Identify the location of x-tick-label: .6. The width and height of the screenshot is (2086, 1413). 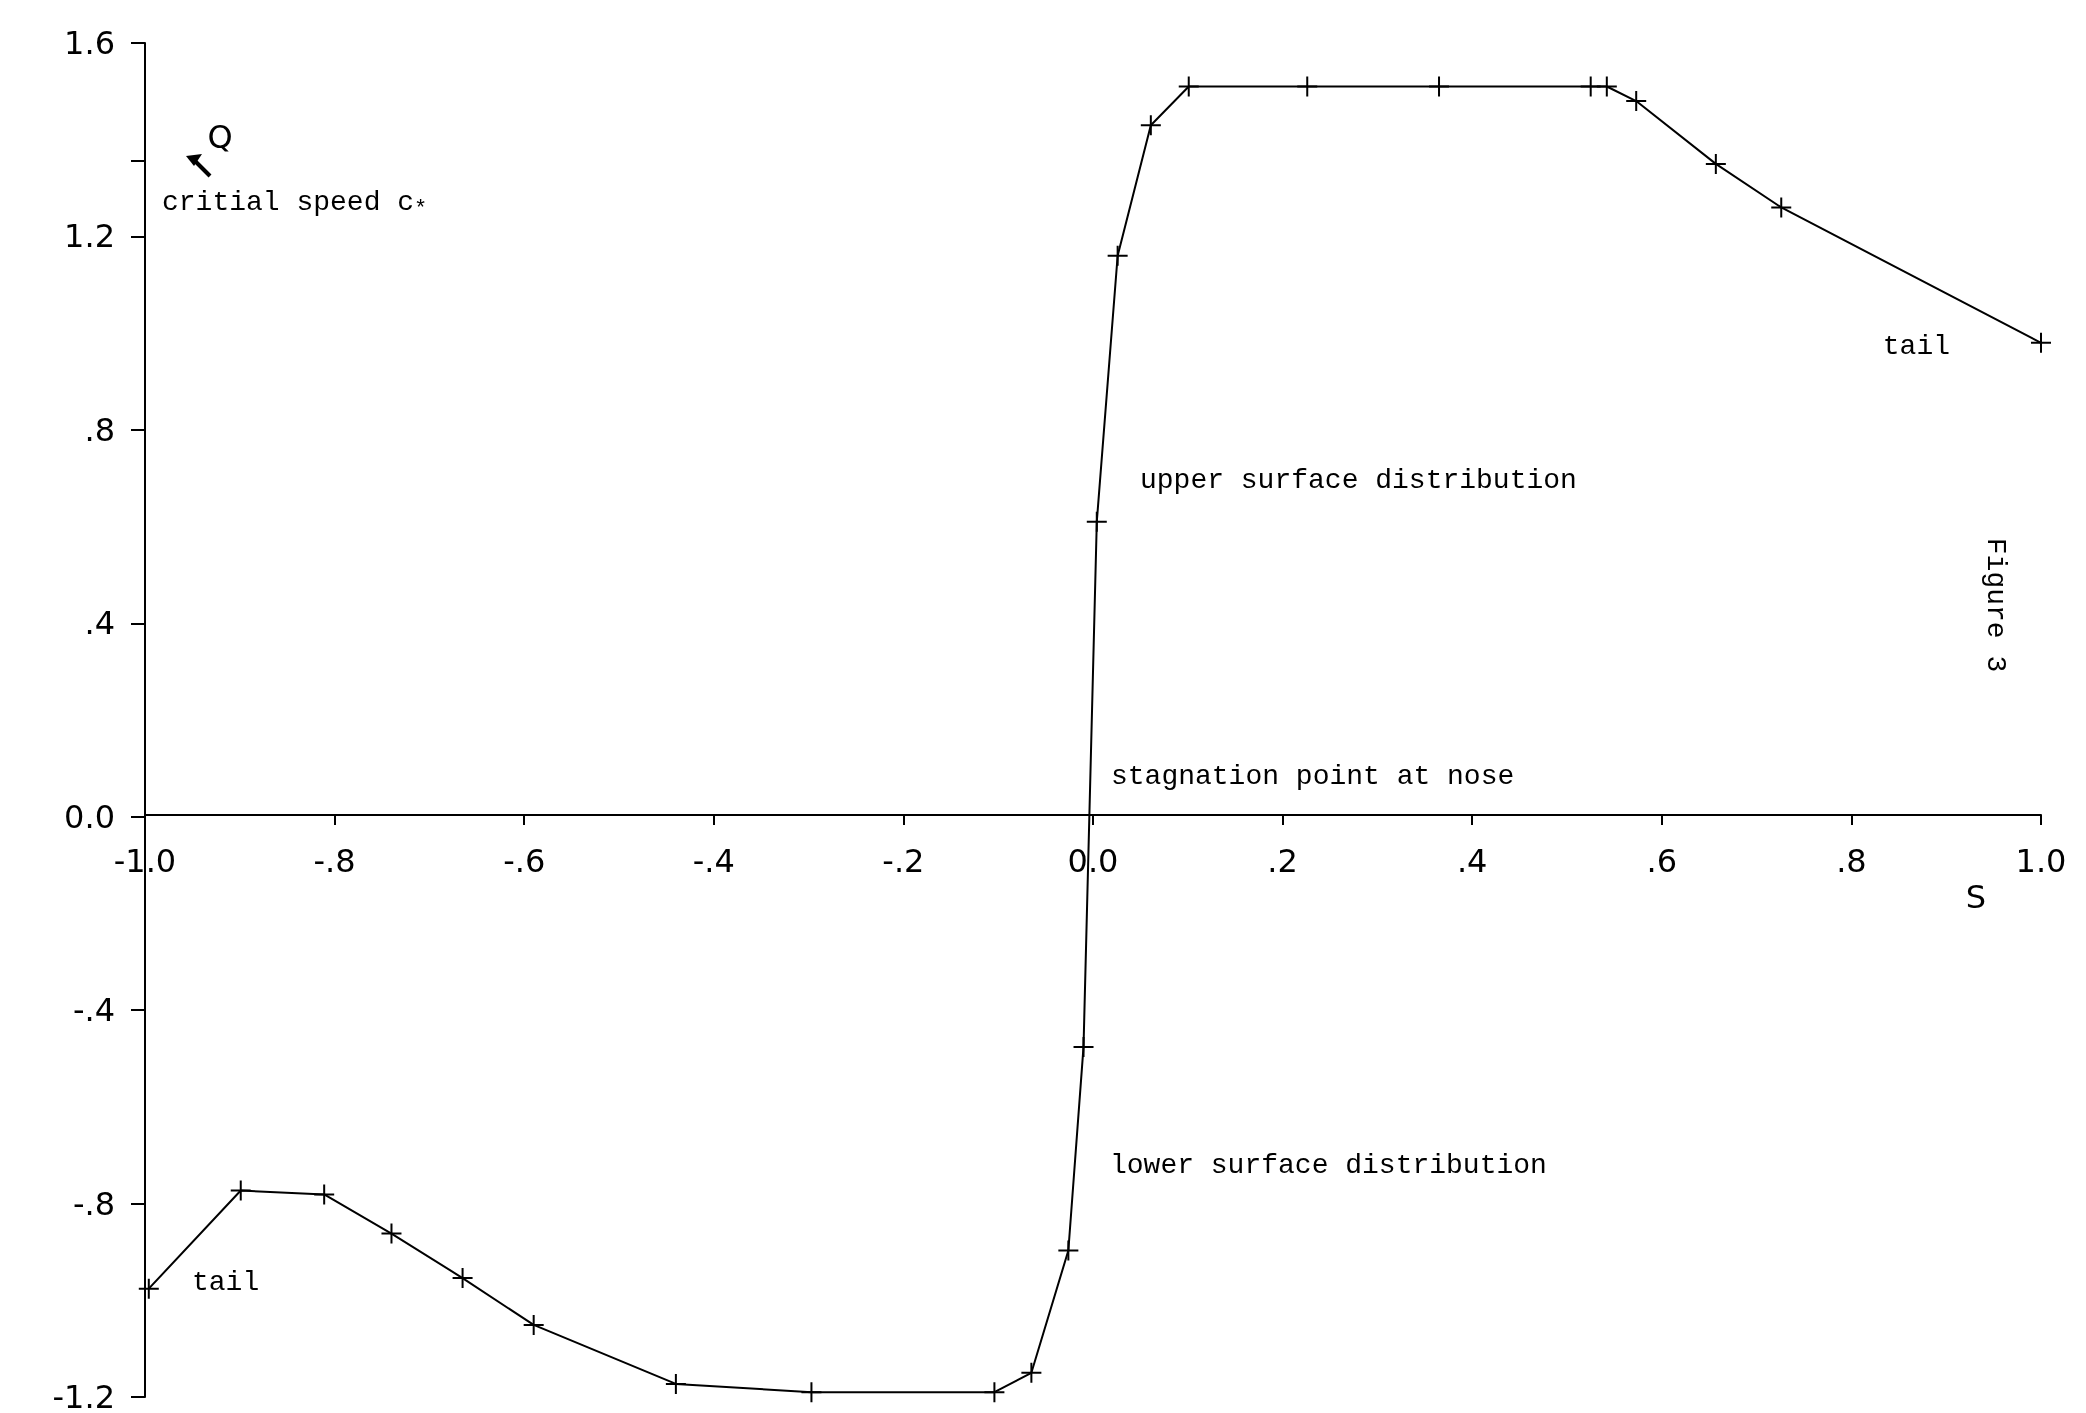
(1662, 861).